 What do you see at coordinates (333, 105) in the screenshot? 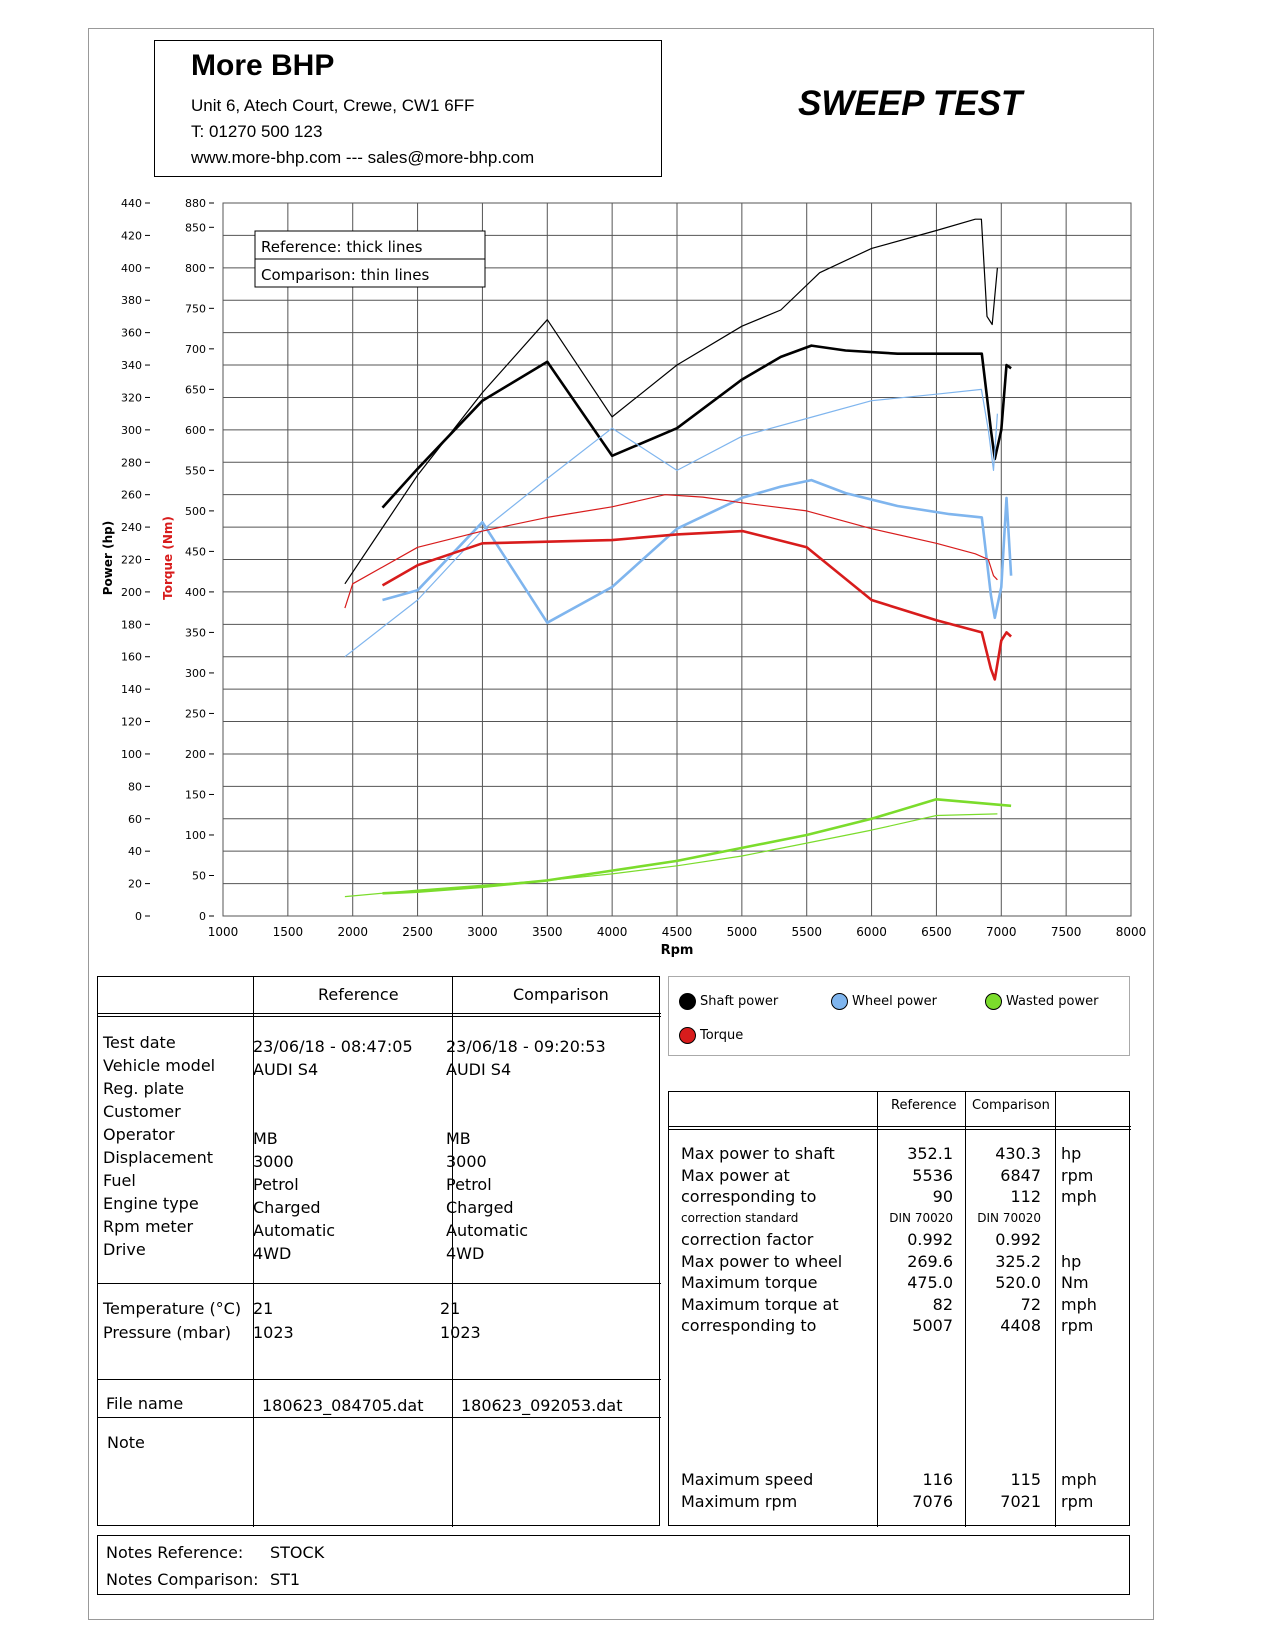
I see `company-address: Unit 6, Atech Court, Crewe, CW1 6FF` at bounding box center [333, 105].